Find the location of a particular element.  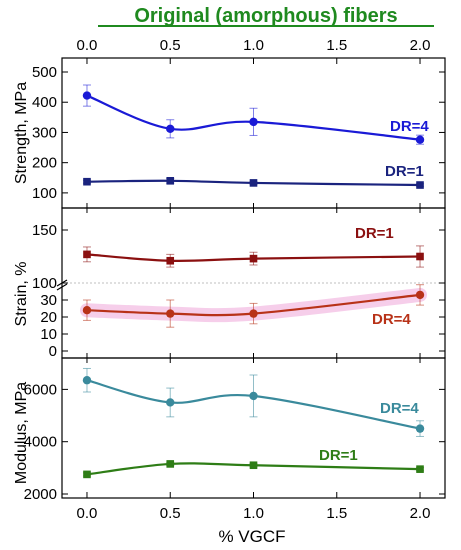

strength-tick-label: 400 is located at coordinates (44, 102).